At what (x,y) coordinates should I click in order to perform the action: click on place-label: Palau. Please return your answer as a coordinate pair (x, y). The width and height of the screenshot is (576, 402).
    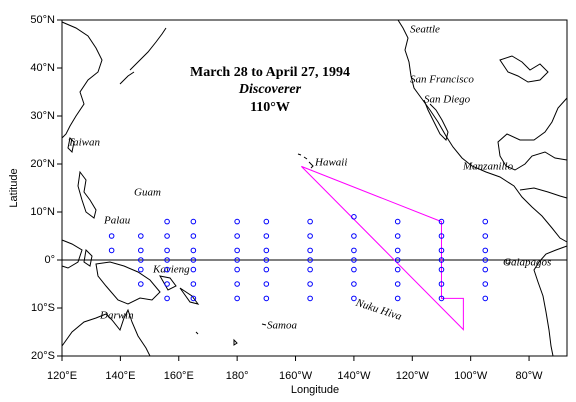
    Looking at the image, I should click on (117, 221).